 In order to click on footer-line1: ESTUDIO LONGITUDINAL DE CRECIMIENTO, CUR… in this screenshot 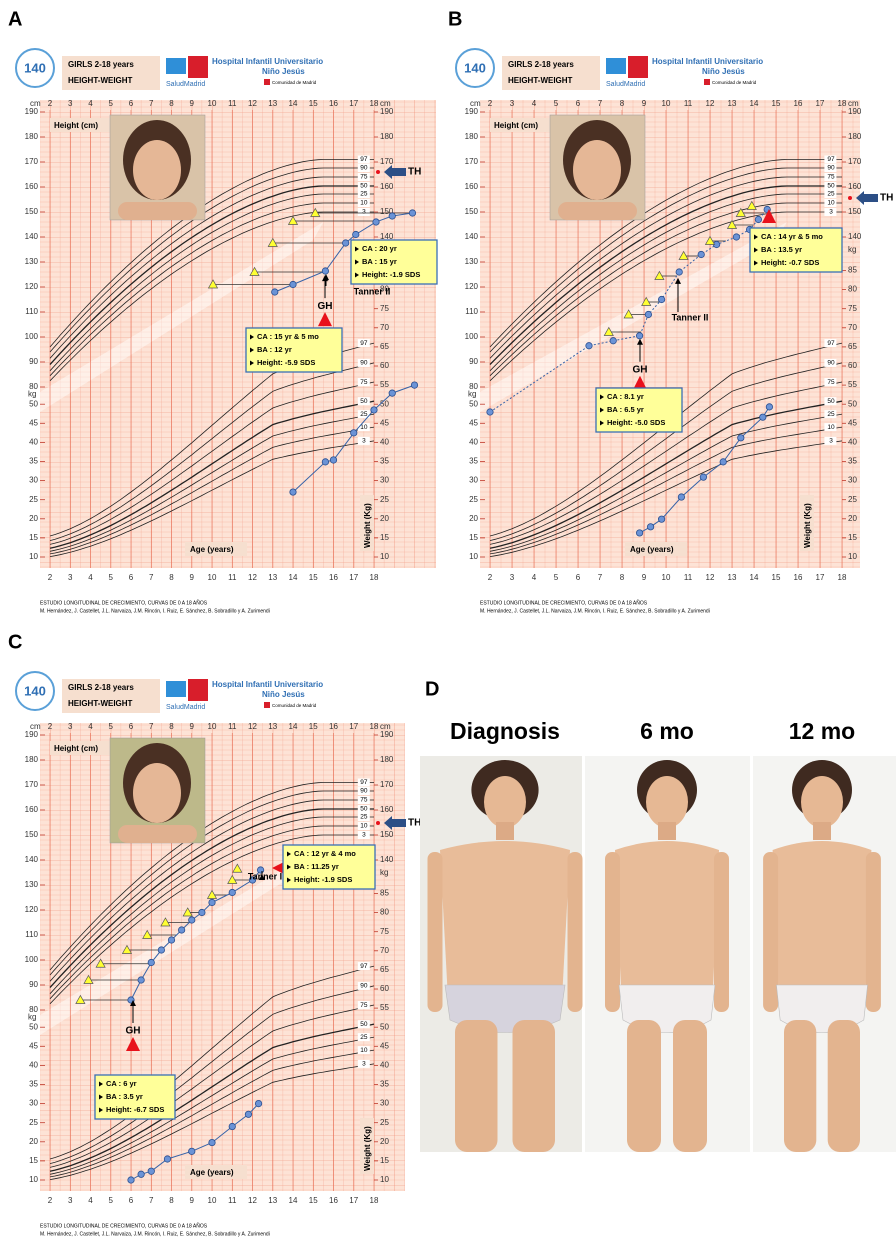, I will do `click(124, 602)`.